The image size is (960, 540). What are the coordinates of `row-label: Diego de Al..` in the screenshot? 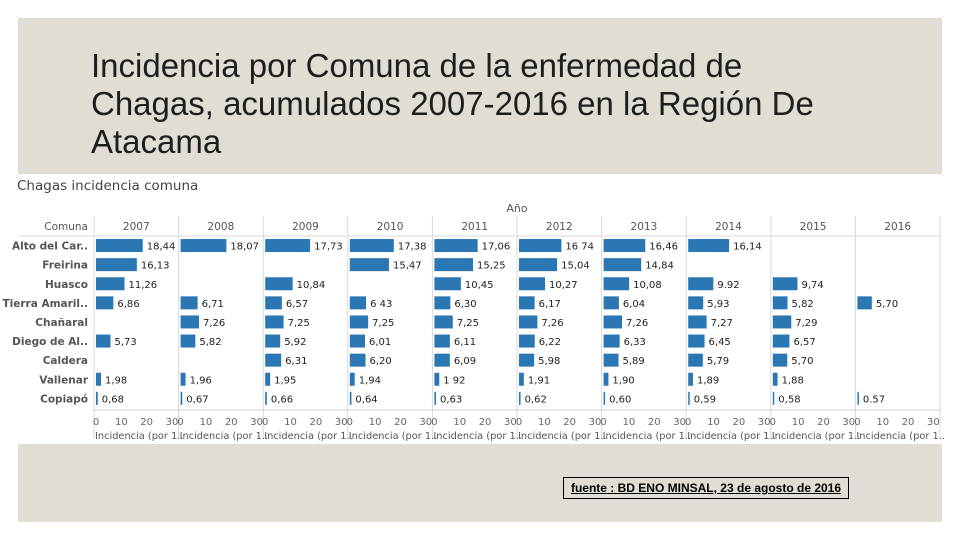 It's located at (50, 342).